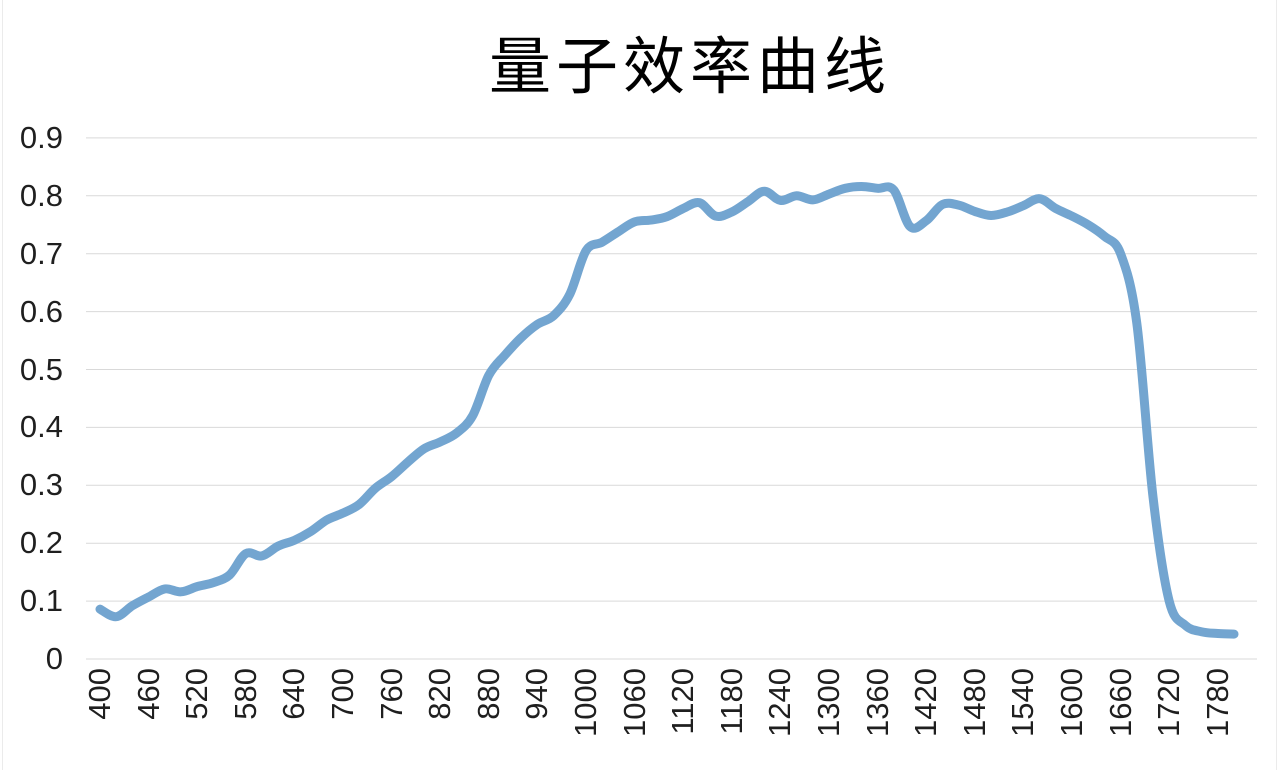 The width and height of the screenshot is (1280, 770). Describe the element at coordinates (342, 694) in the screenshot. I see `x-tick-label: 700` at that location.